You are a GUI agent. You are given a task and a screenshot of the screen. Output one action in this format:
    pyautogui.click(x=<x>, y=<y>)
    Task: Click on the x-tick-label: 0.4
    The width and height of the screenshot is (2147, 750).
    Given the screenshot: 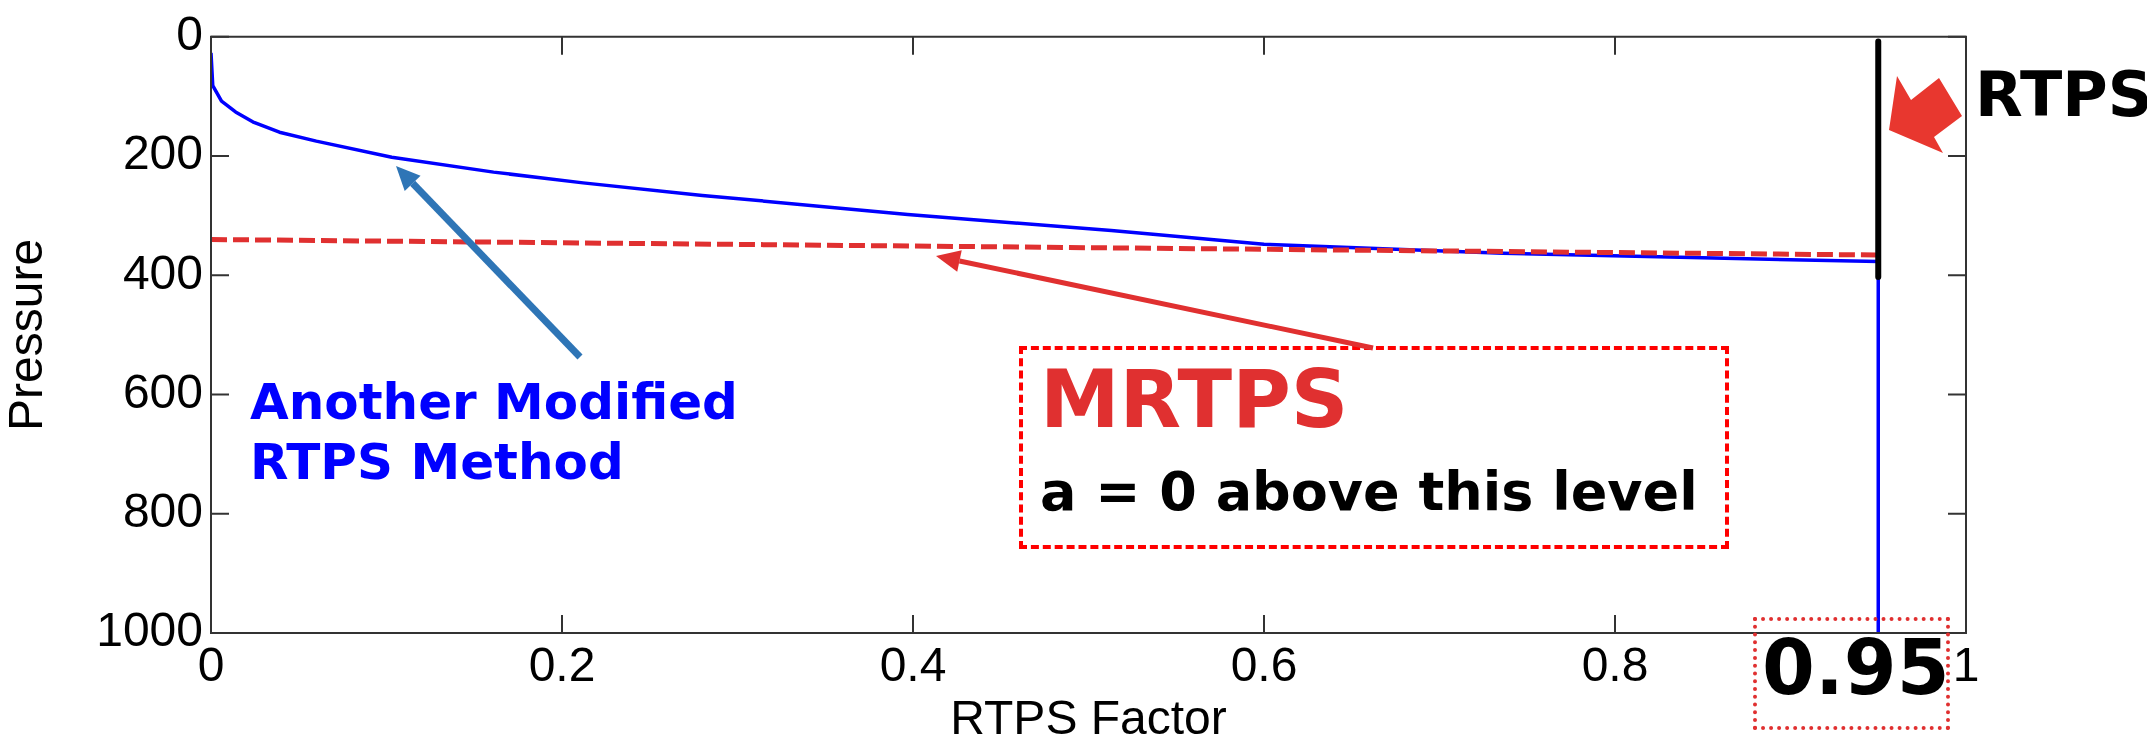 What is the action you would take?
    pyautogui.click(x=913, y=665)
    